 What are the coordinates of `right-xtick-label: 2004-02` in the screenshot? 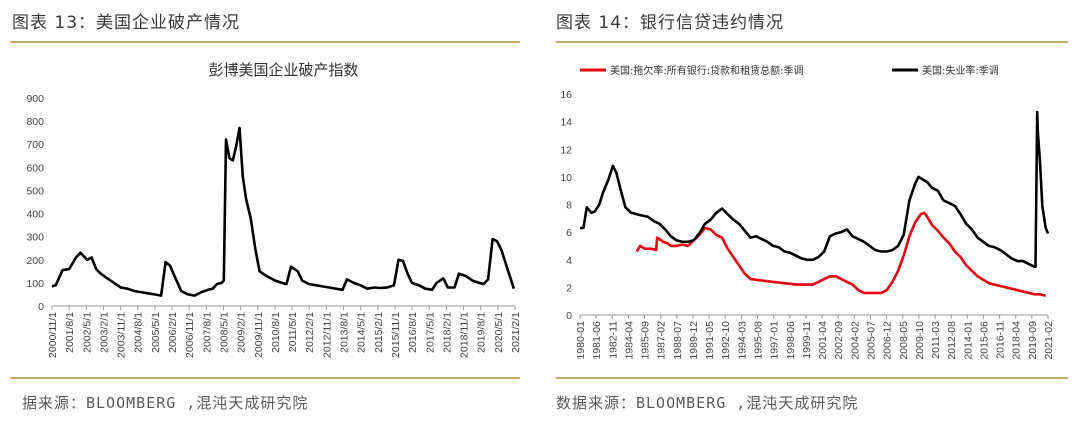 It's located at (855, 340).